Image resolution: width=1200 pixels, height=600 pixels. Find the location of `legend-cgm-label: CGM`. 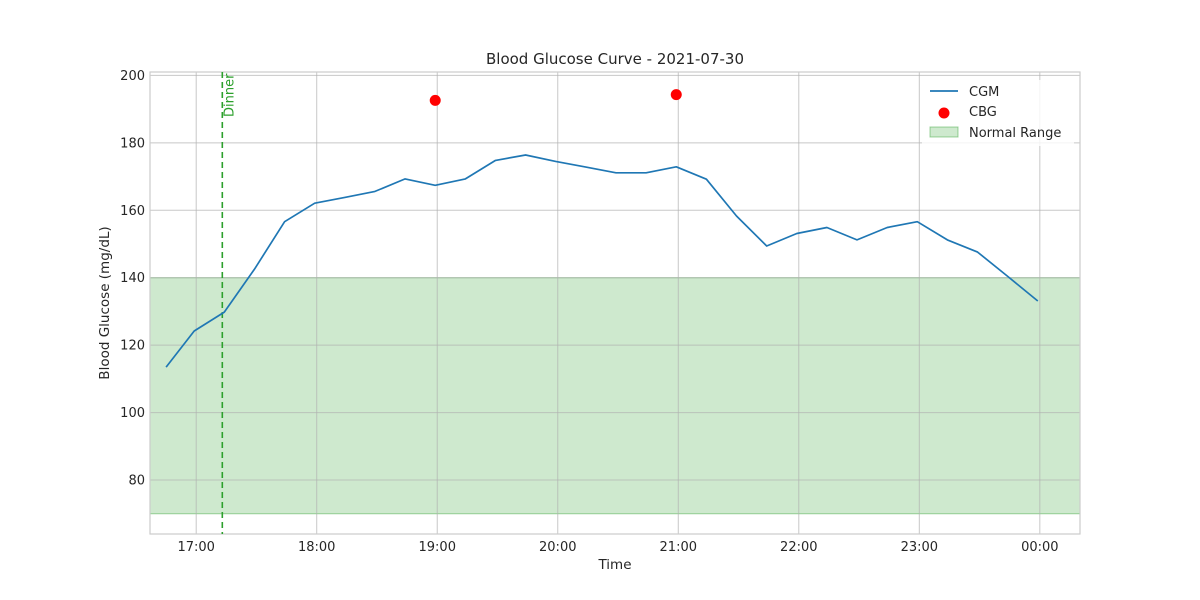

legend-cgm-label: CGM is located at coordinates (984, 92).